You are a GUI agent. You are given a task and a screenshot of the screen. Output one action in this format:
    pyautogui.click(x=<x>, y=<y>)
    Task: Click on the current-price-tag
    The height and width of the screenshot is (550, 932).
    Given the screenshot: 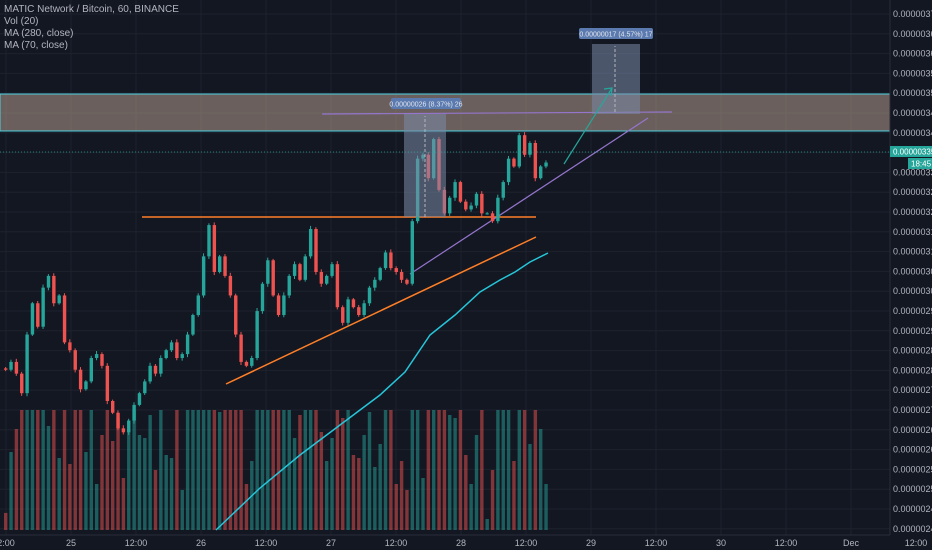 What is the action you would take?
    pyautogui.click(x=911, y=151)
    